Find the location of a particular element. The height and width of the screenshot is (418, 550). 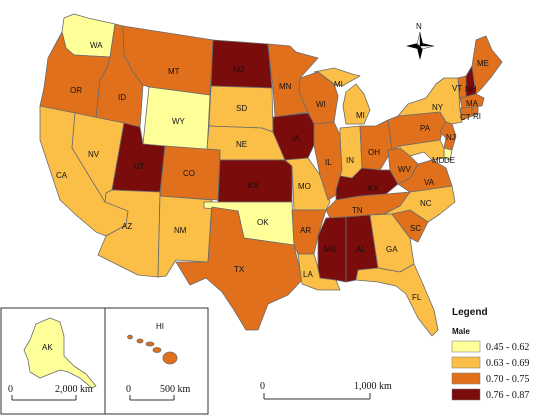

hawaii-scale-start: 0 is located at coordinates (128, 389).